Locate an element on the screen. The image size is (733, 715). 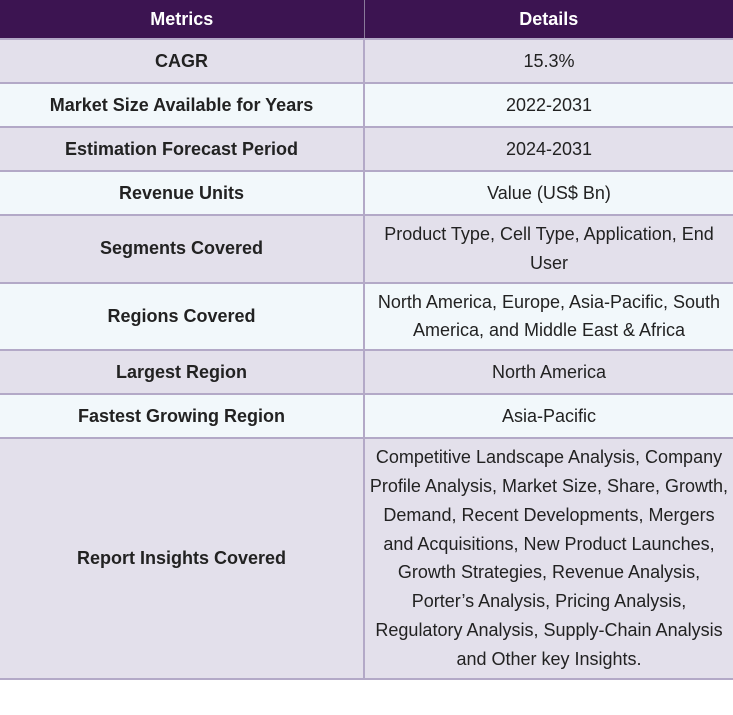
detail-cell: Value (US$ Bn) is located at coordinates (548, 193).